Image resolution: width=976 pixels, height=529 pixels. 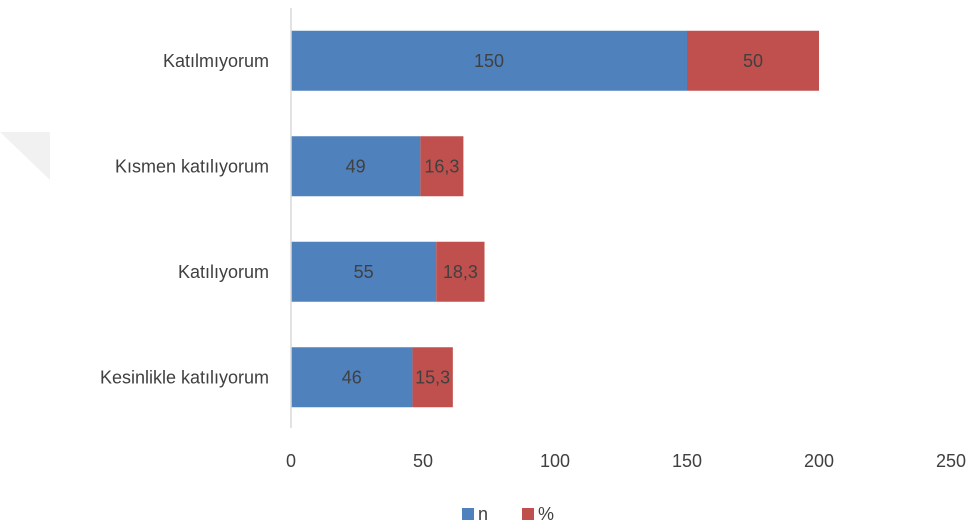 I want to click on data-label: 18,3, so click(x=460, y=272).